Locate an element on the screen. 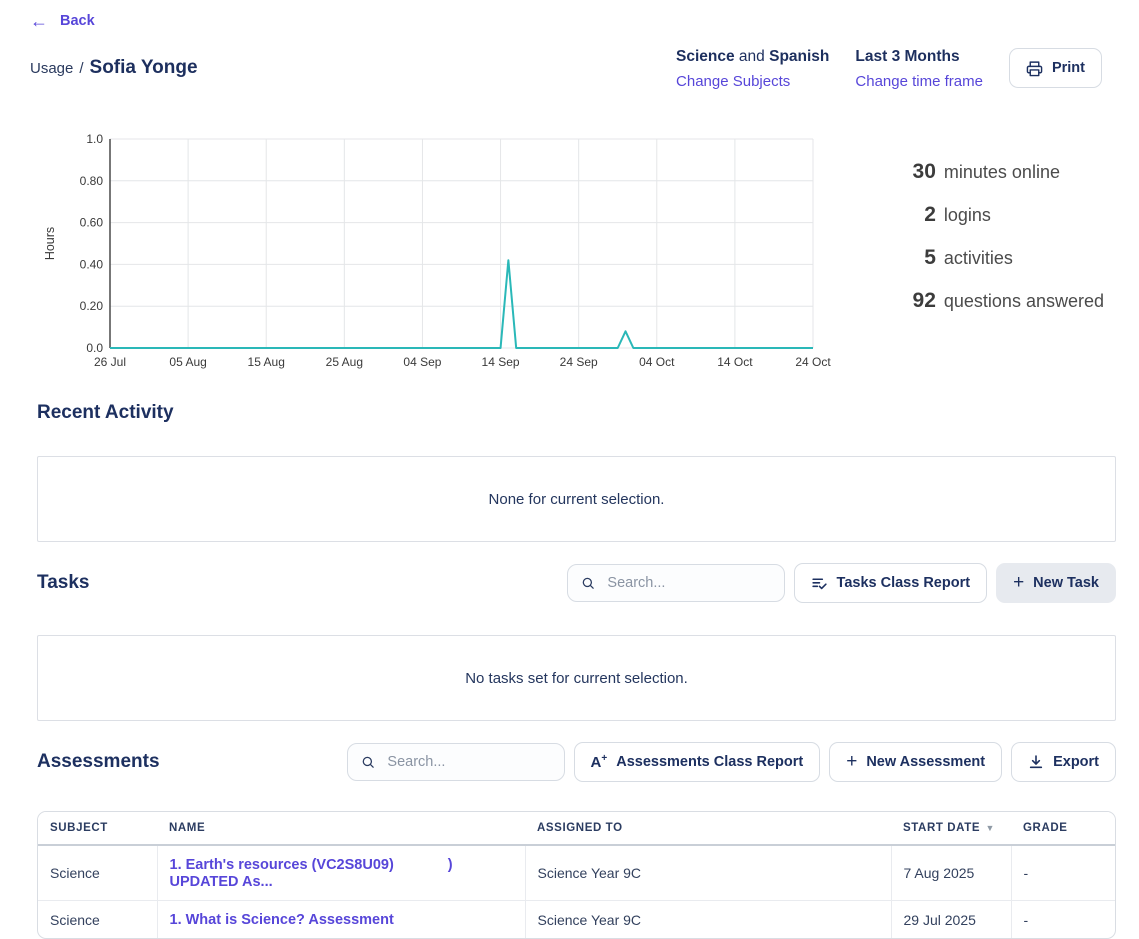 The width and height of the screenshot is (1139, 939). assessment-link: 1. Earth's resources (VC2S8U09) is located at coordinates (281, 865).